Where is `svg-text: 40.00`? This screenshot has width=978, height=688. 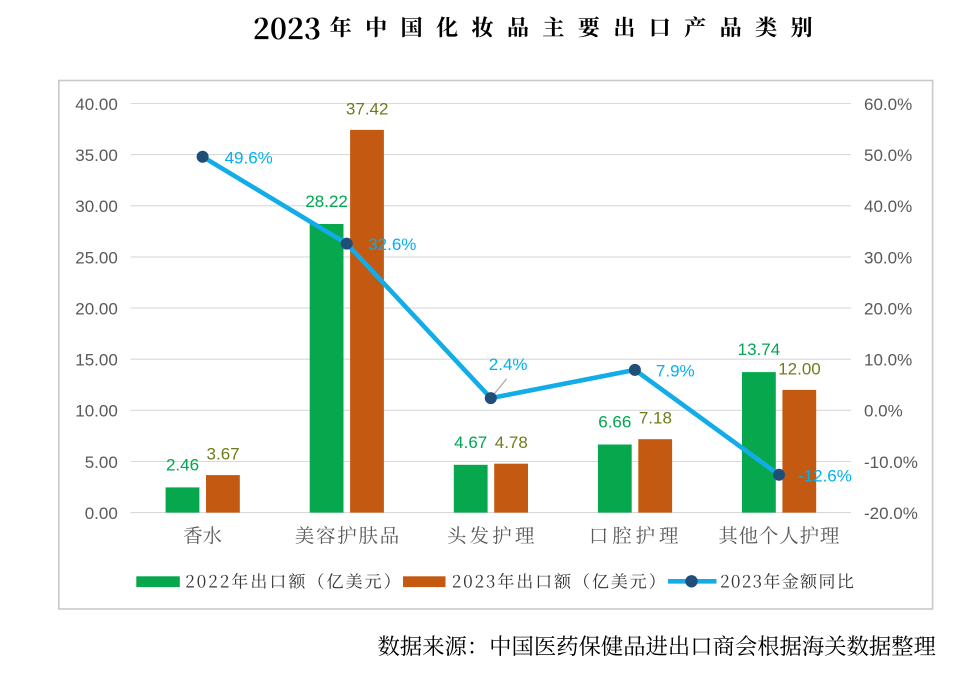 svg-text: 40.00 is located at coordinates (96, 104).